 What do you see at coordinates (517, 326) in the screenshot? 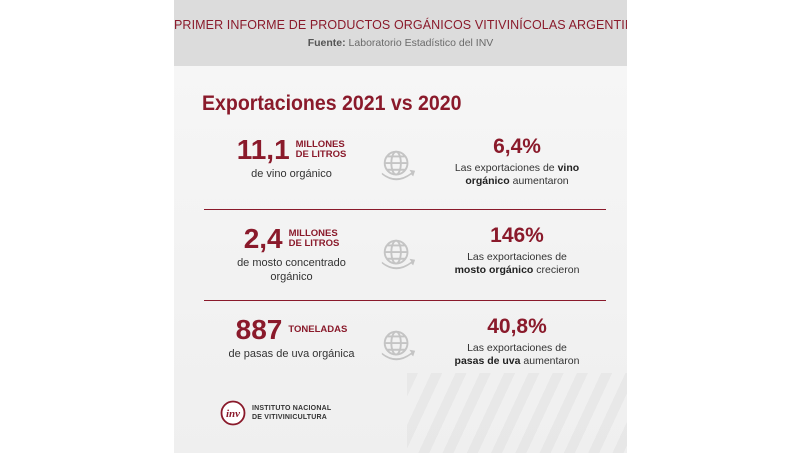
I see `stat-percentage: 40,8%` at bounding box center [517, 326].